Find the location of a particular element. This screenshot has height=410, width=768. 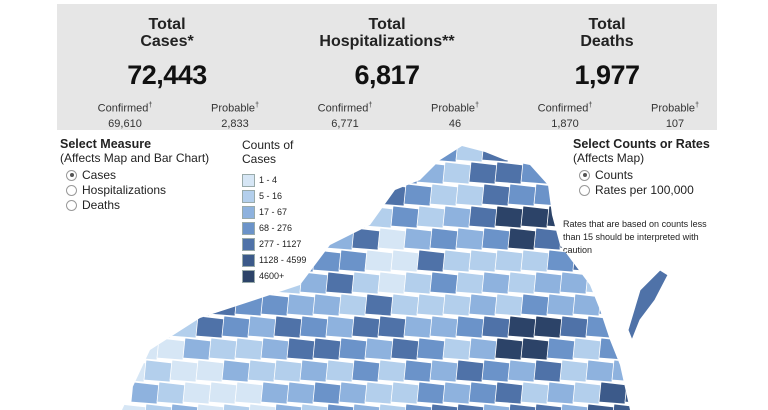

radio-hospitalizations: Hospitalizations is located at coordinates (137, 190).